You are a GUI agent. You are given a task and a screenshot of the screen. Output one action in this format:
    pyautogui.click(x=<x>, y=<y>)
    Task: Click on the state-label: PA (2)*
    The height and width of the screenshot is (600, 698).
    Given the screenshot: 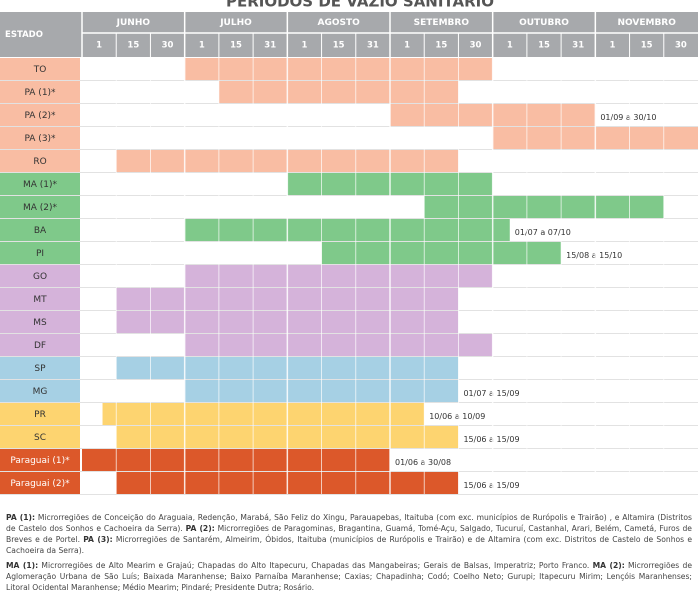 What is the action you would take?
    pyautogui.click(x=40, y=116)
    